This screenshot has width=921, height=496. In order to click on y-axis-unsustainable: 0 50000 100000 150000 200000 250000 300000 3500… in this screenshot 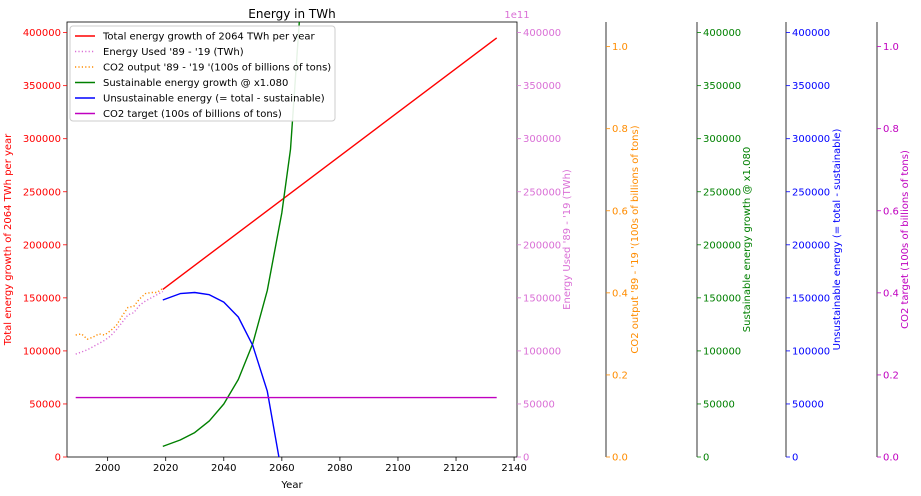, I will do `click(814, 243)`.